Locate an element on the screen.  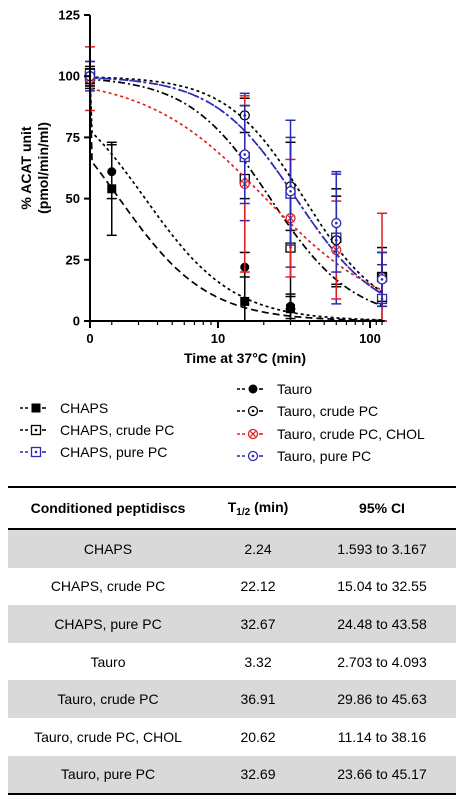
cell-t-half: 36.91 is located at coordinates (258, 699).